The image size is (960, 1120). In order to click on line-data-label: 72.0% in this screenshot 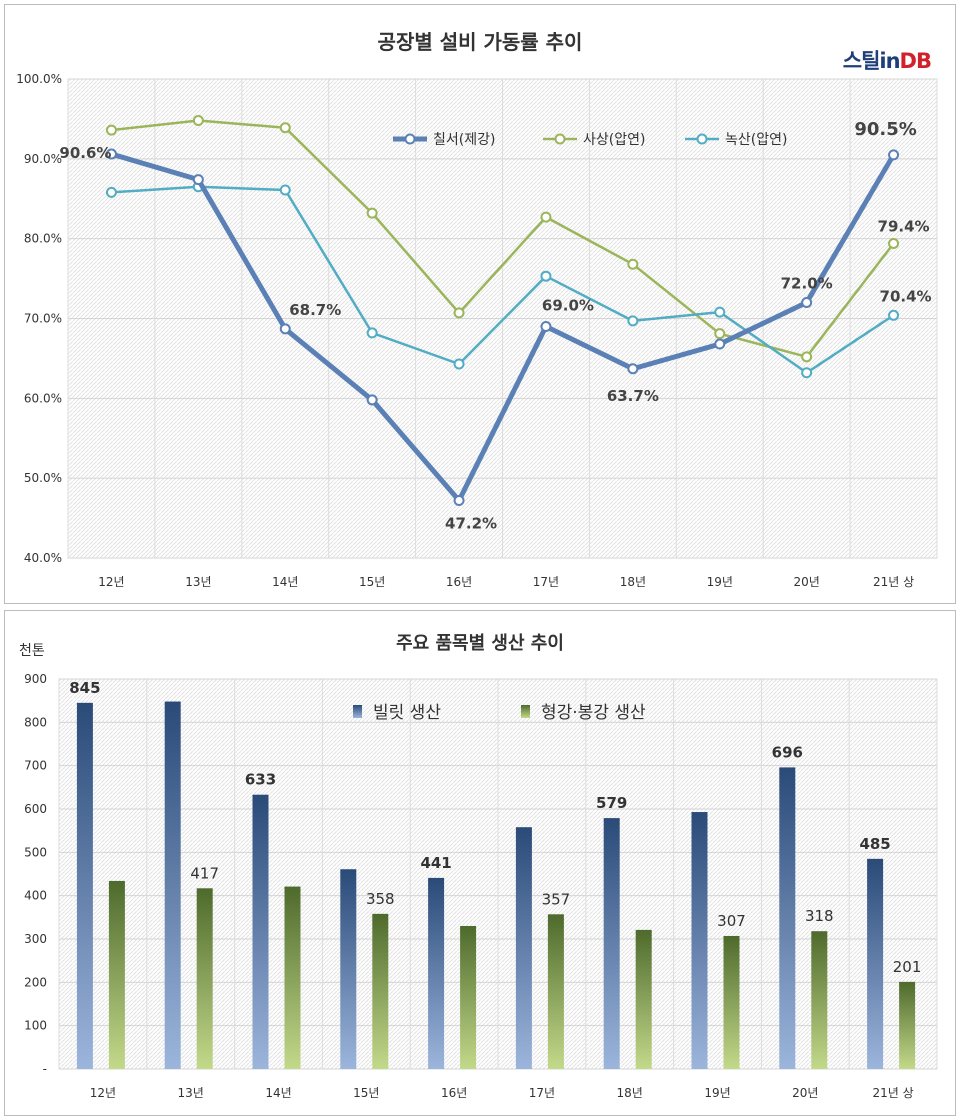, I will do `click(807, 284)`.